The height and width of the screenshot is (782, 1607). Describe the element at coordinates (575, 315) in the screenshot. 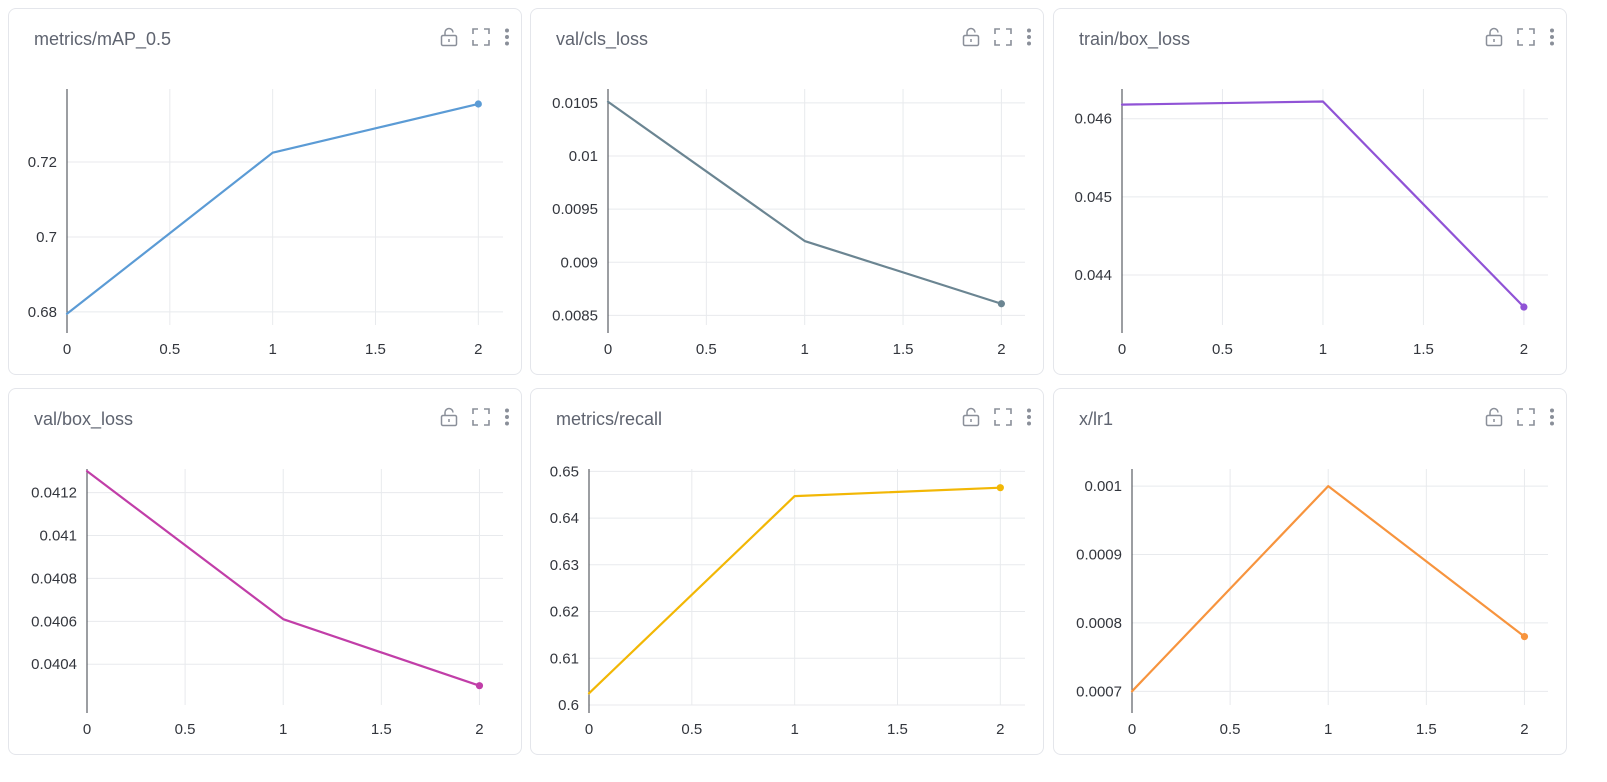

I see `y-tick-label: 0.0085` at that location.